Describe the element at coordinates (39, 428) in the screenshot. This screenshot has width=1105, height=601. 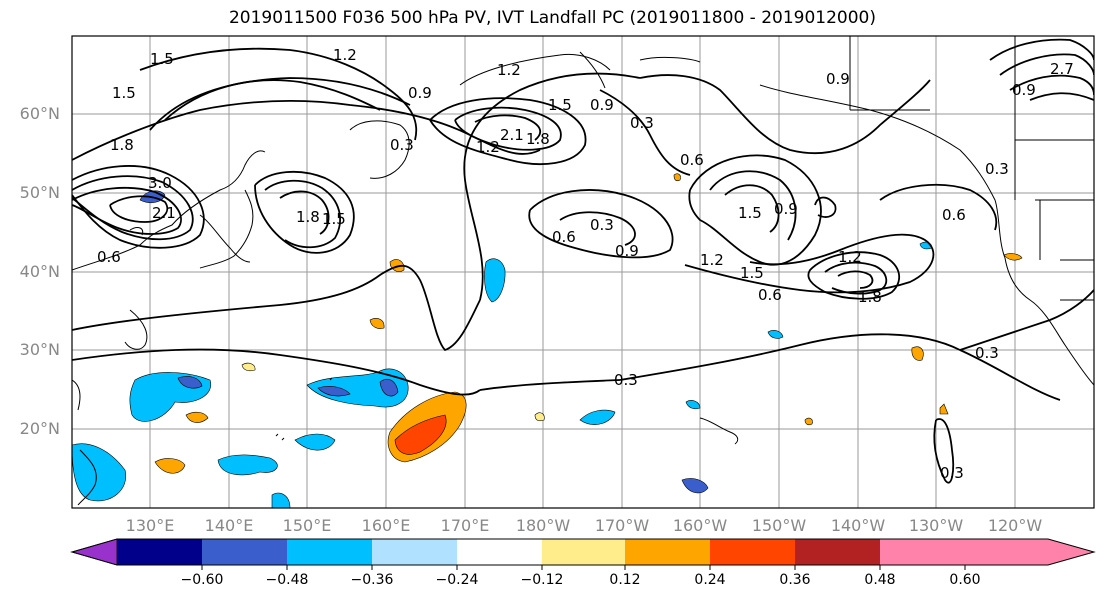
I see `lat-label: 20°N` at that location.